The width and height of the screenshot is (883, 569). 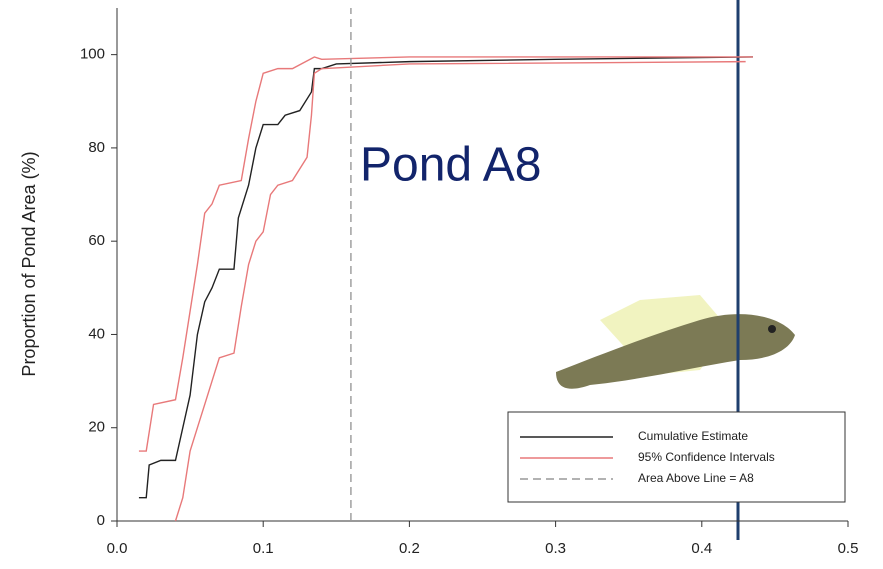 I want to click on legend-box, so click(x=676, y=457).